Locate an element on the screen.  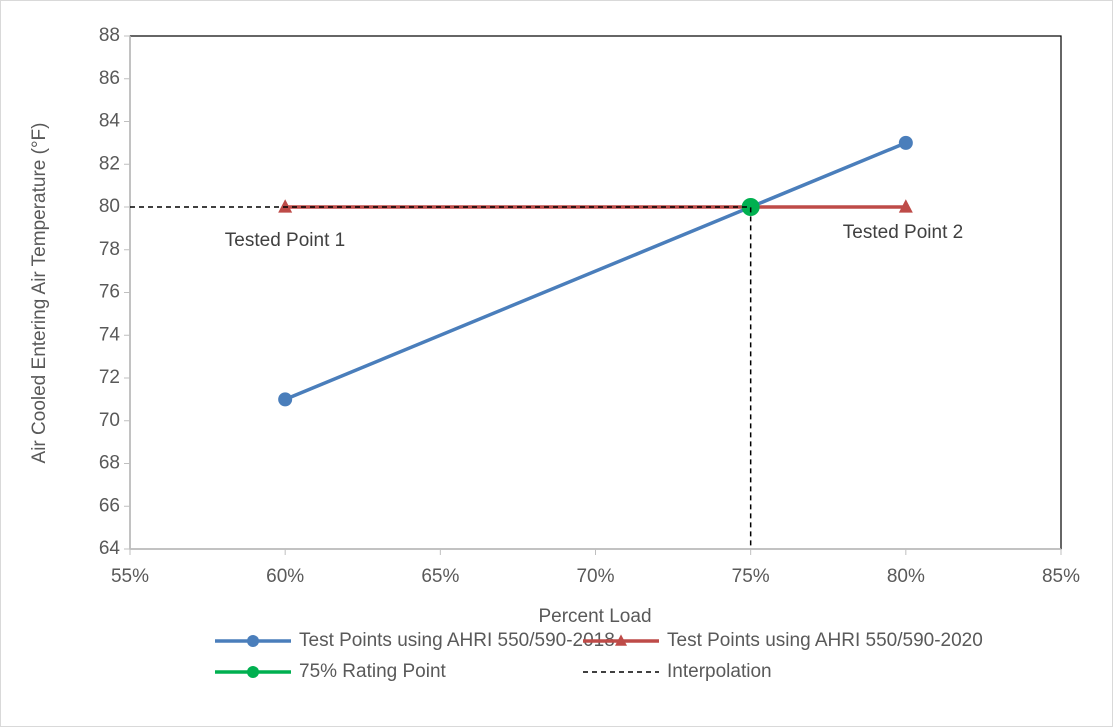
x-tick-label: 75% is located at coordinates (751, 576).